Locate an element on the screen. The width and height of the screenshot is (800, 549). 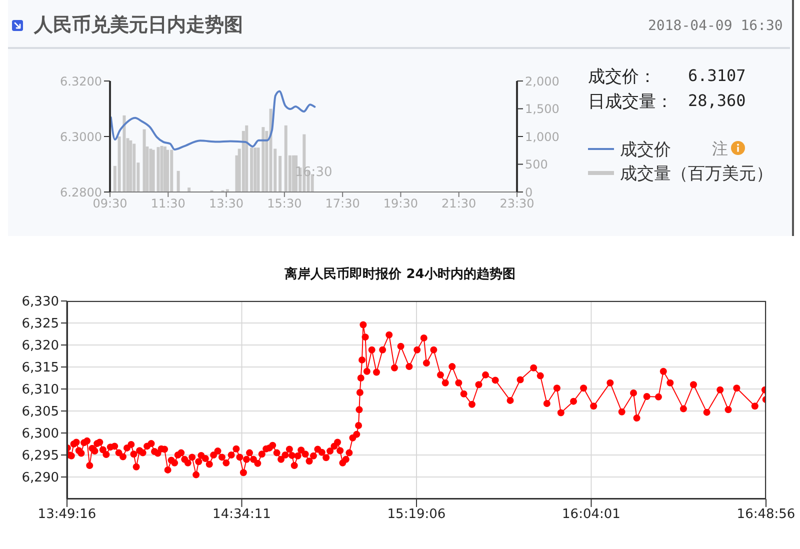
y-tick-label: 6,310 is located at coordinates (40, 390).